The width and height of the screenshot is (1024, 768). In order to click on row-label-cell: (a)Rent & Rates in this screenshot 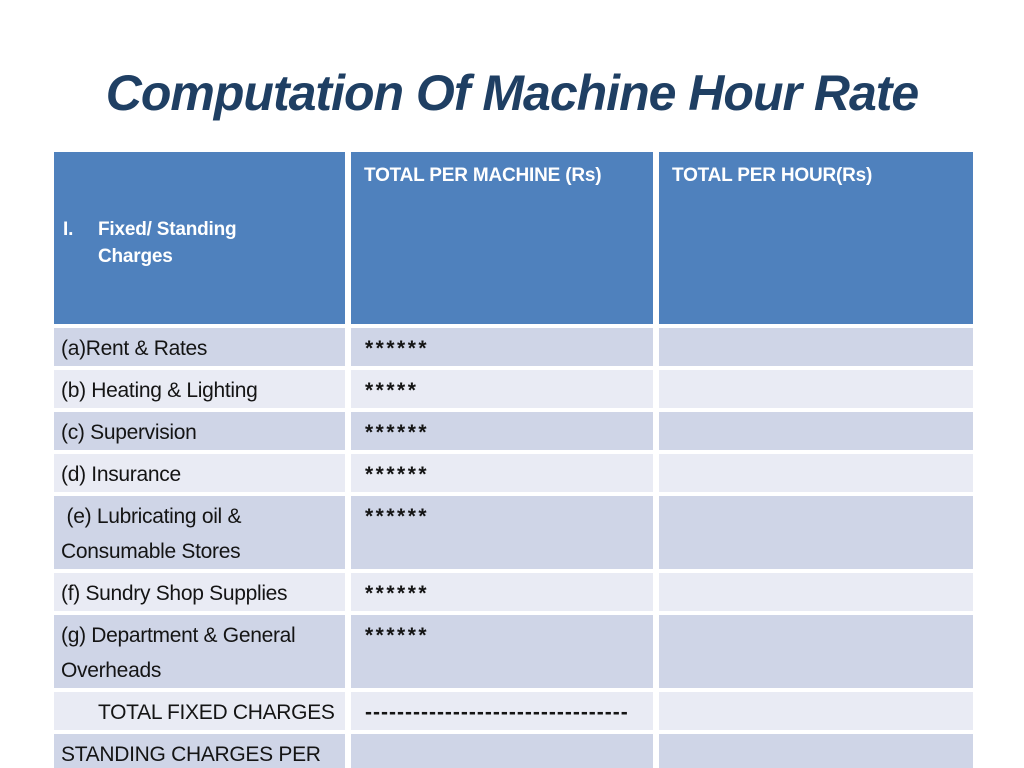, I will do `click(202, 349)`.